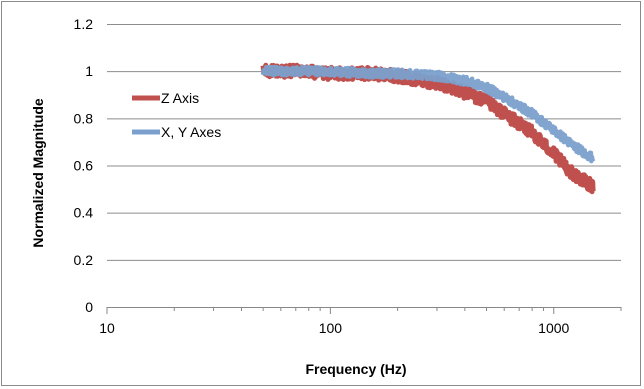  I want to click on legend: Z Axis X, Y Axes, so click(176, 115).